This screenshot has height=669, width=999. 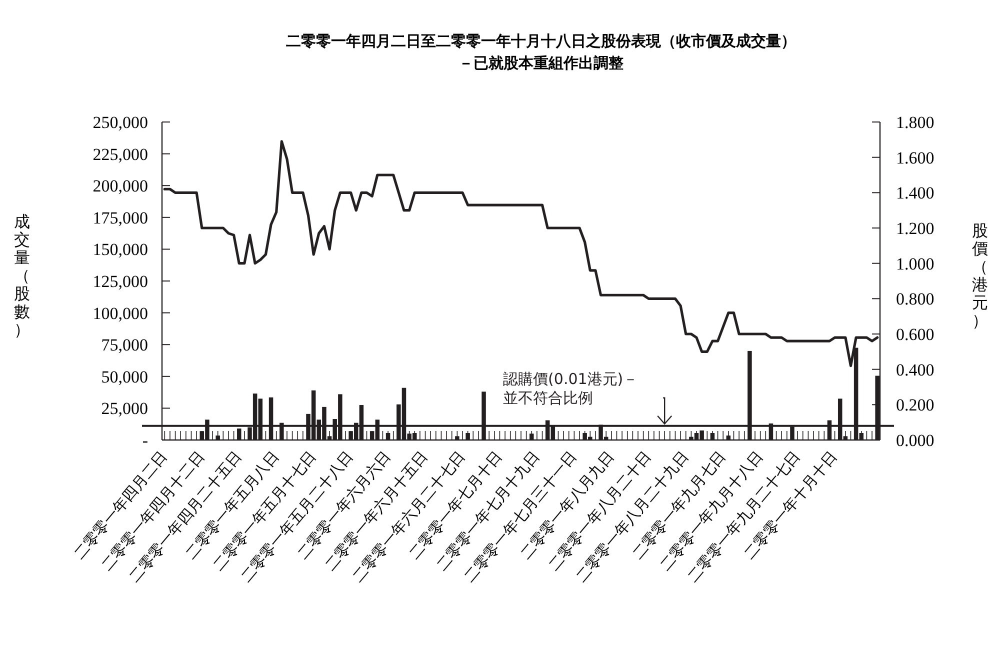 I want to click on y-tick-label: 175,000, so click(x=120, y=218).